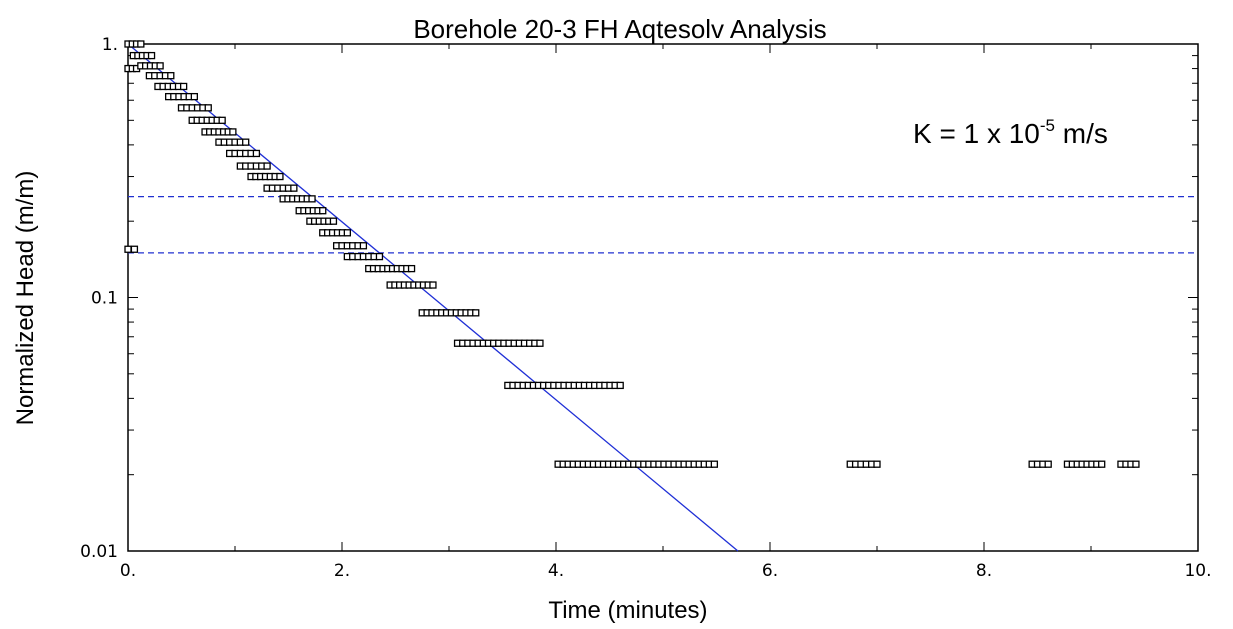 Image resolution: width=1233 pixels, height=629 pixels. I want to click on chart-title: Borehole 20-3 FH Aqtesolv Analysis, so click(619, 29).